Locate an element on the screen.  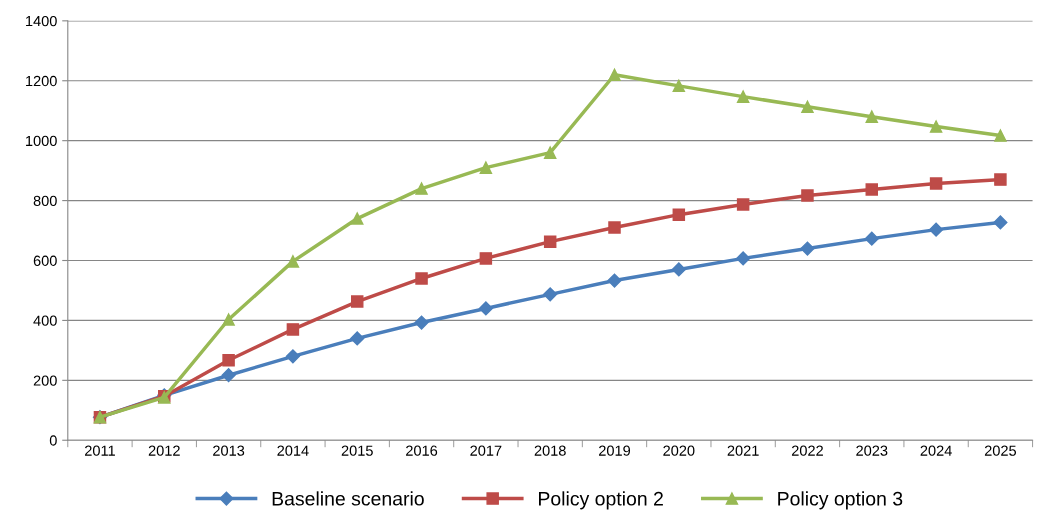
y-tick-label: 400 is located at coordinates (45, 320).